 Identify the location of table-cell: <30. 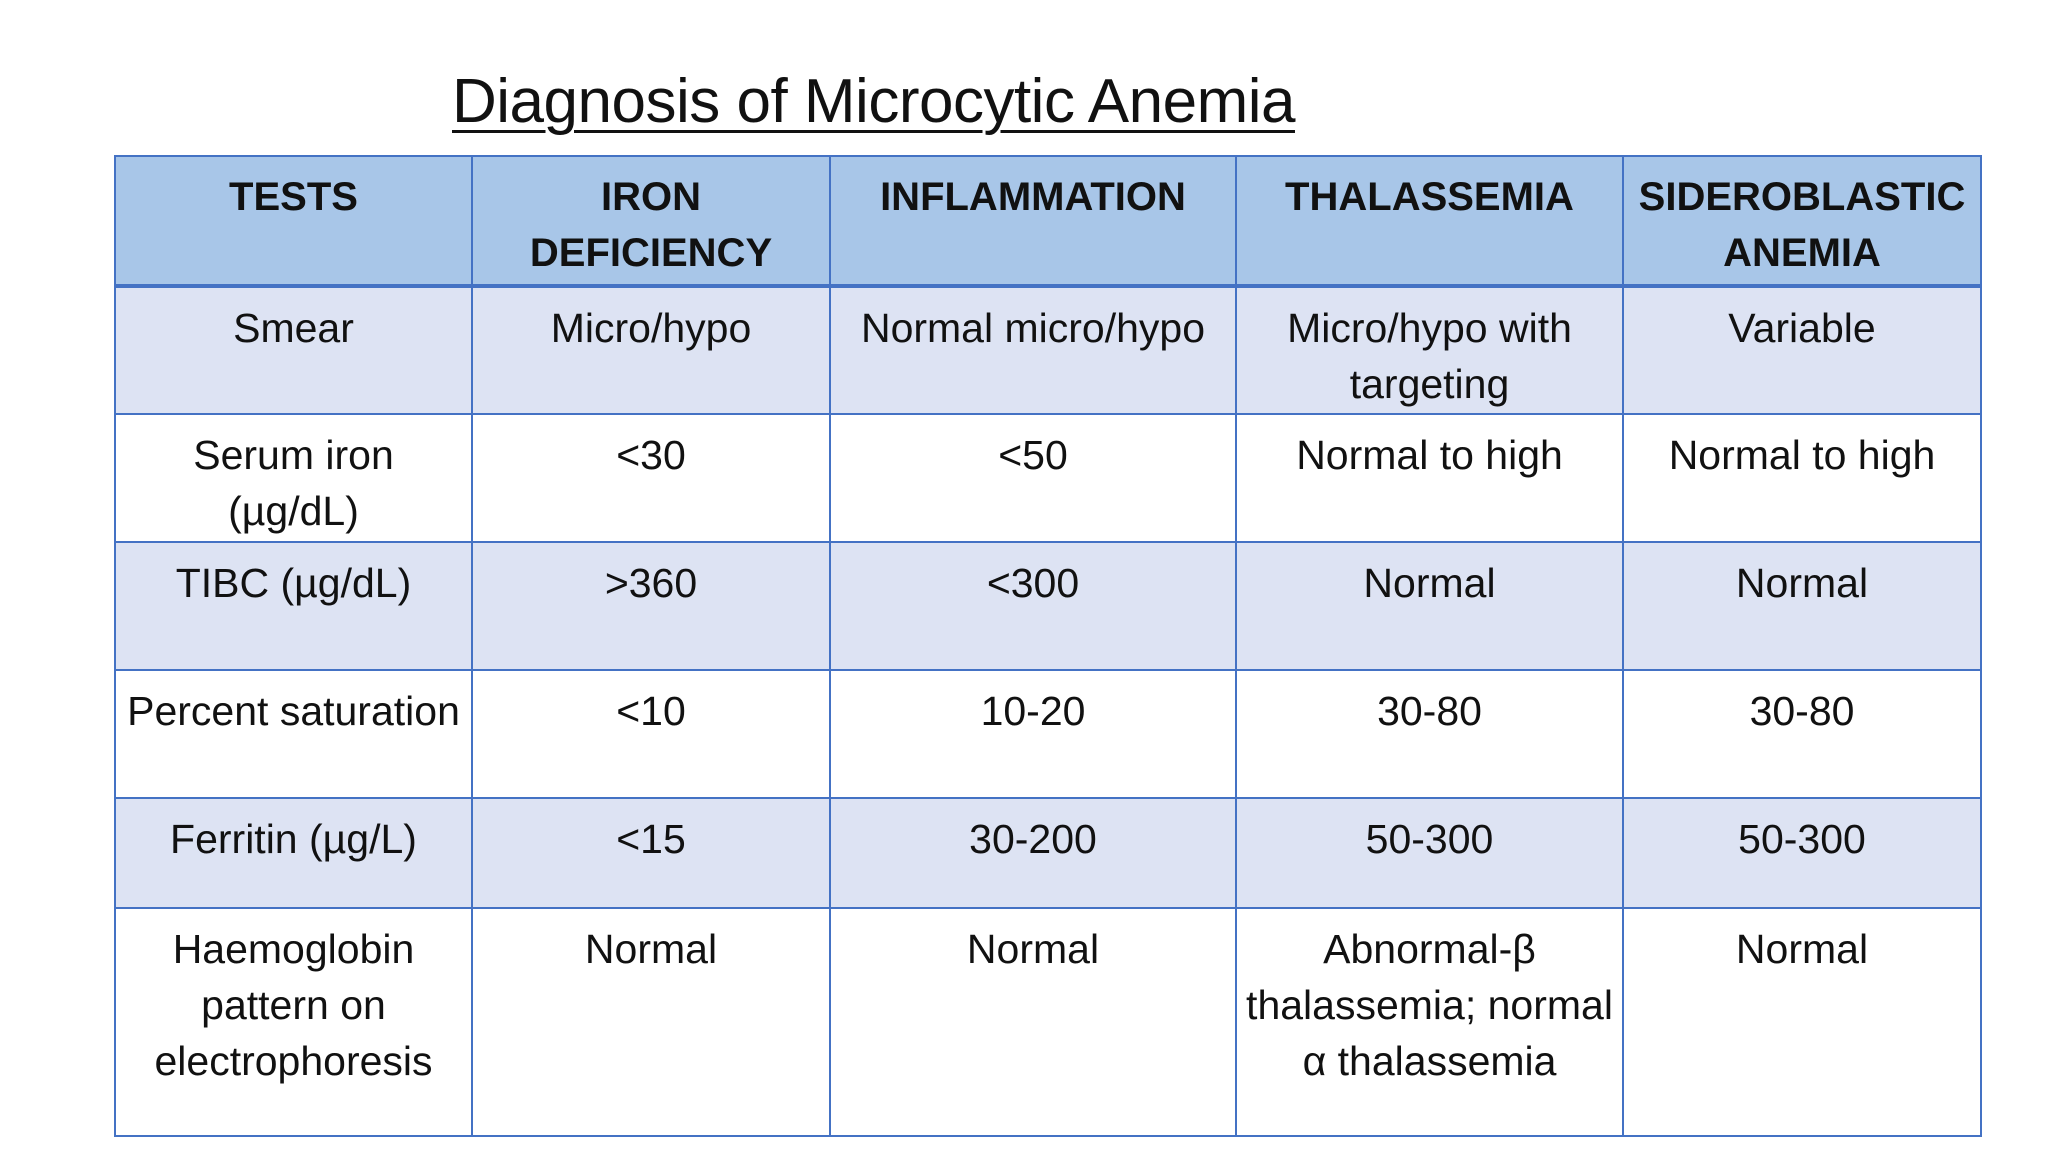
(651, 478).